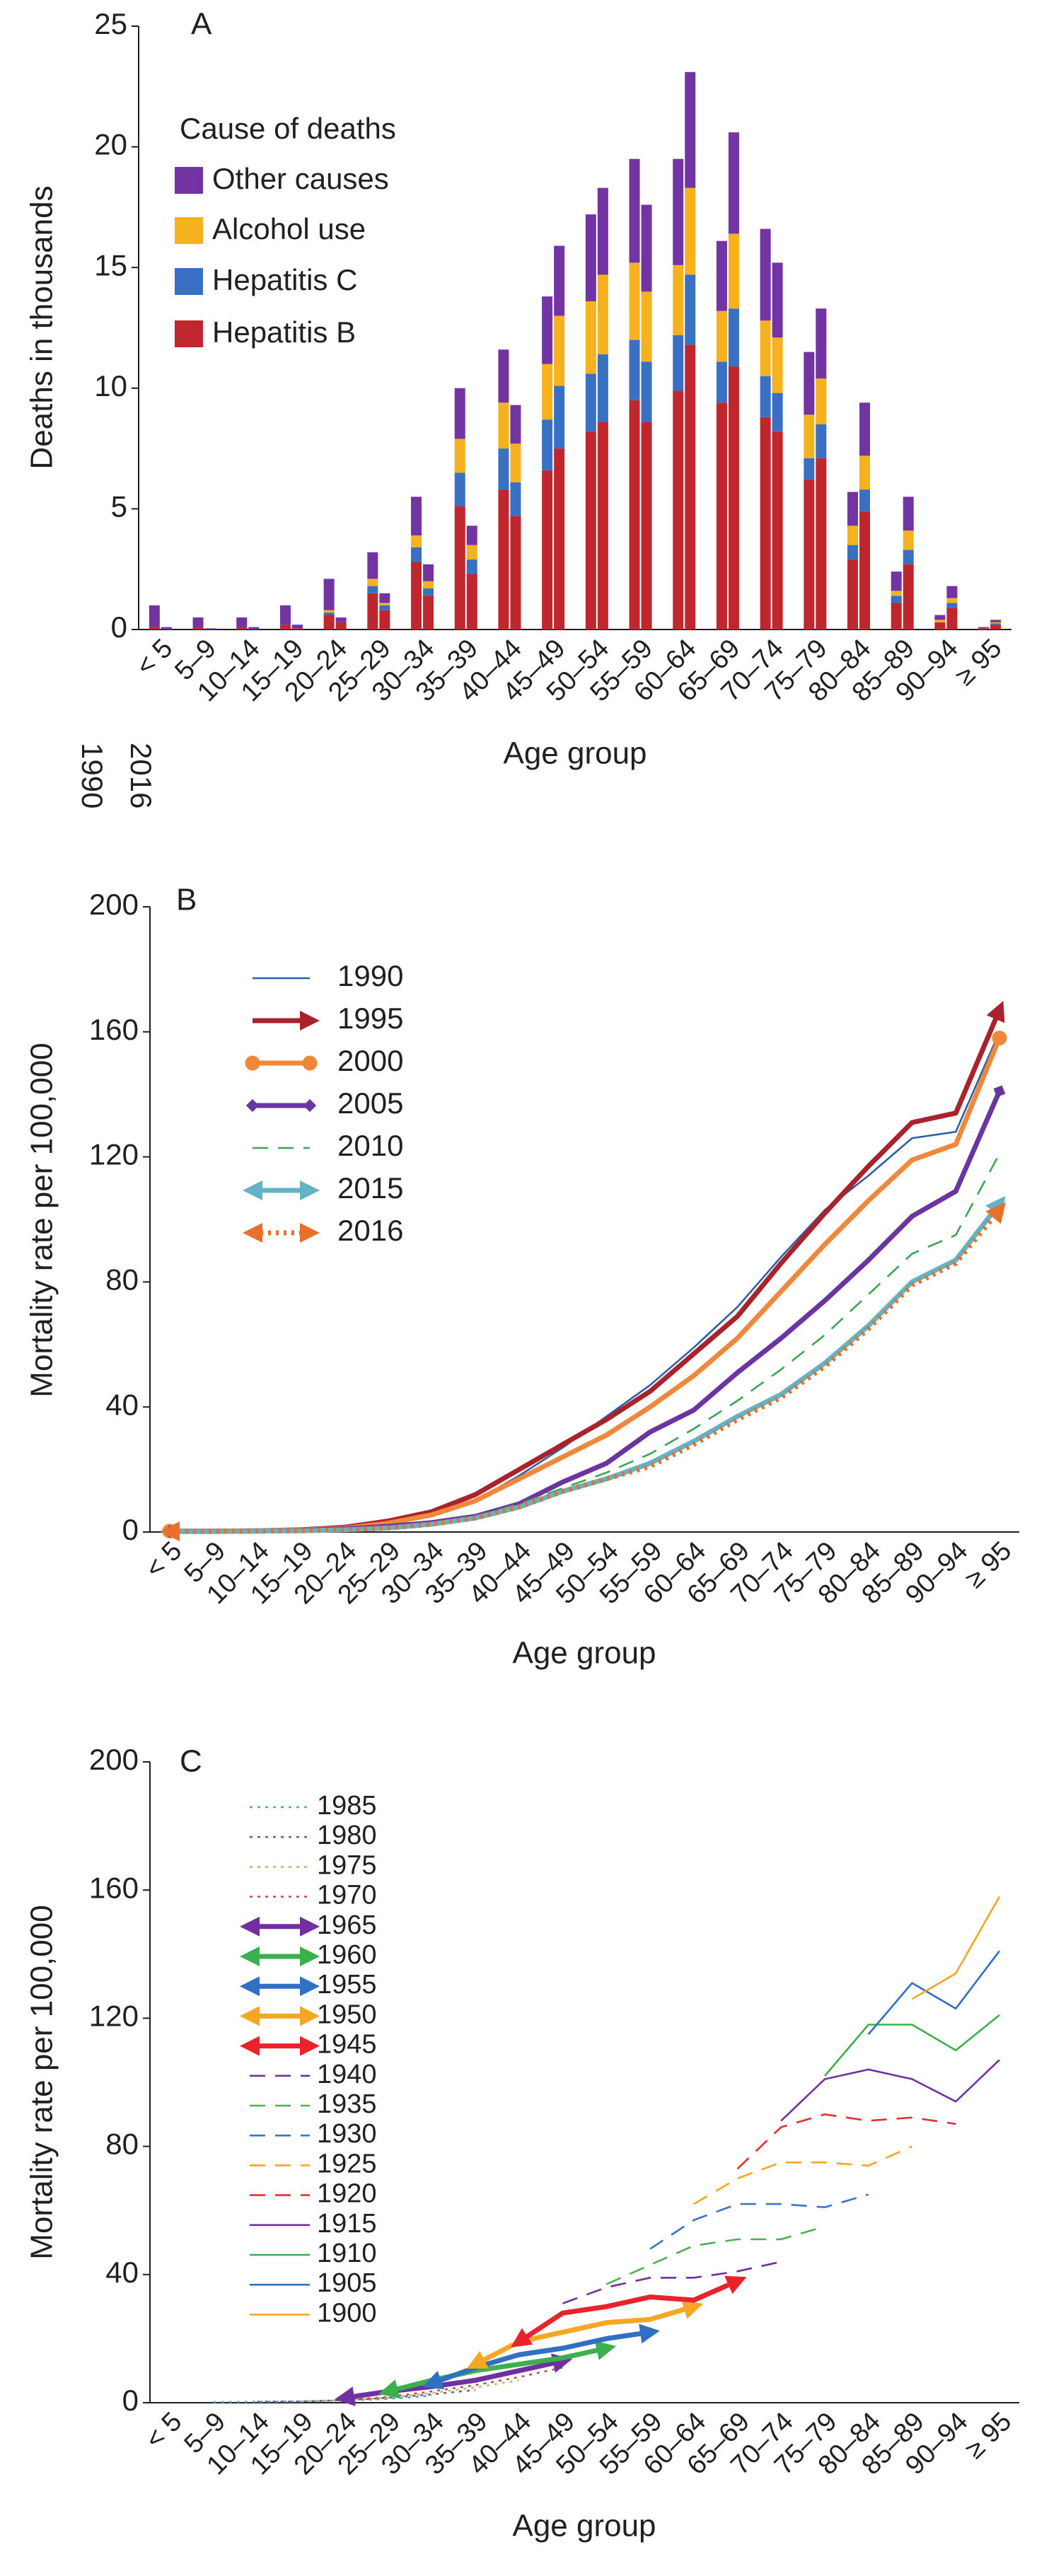  What do you see at coordinates (110, 385) in the screenshot?
I see `y-tick-label: 10` at bounding box center [110, 385].